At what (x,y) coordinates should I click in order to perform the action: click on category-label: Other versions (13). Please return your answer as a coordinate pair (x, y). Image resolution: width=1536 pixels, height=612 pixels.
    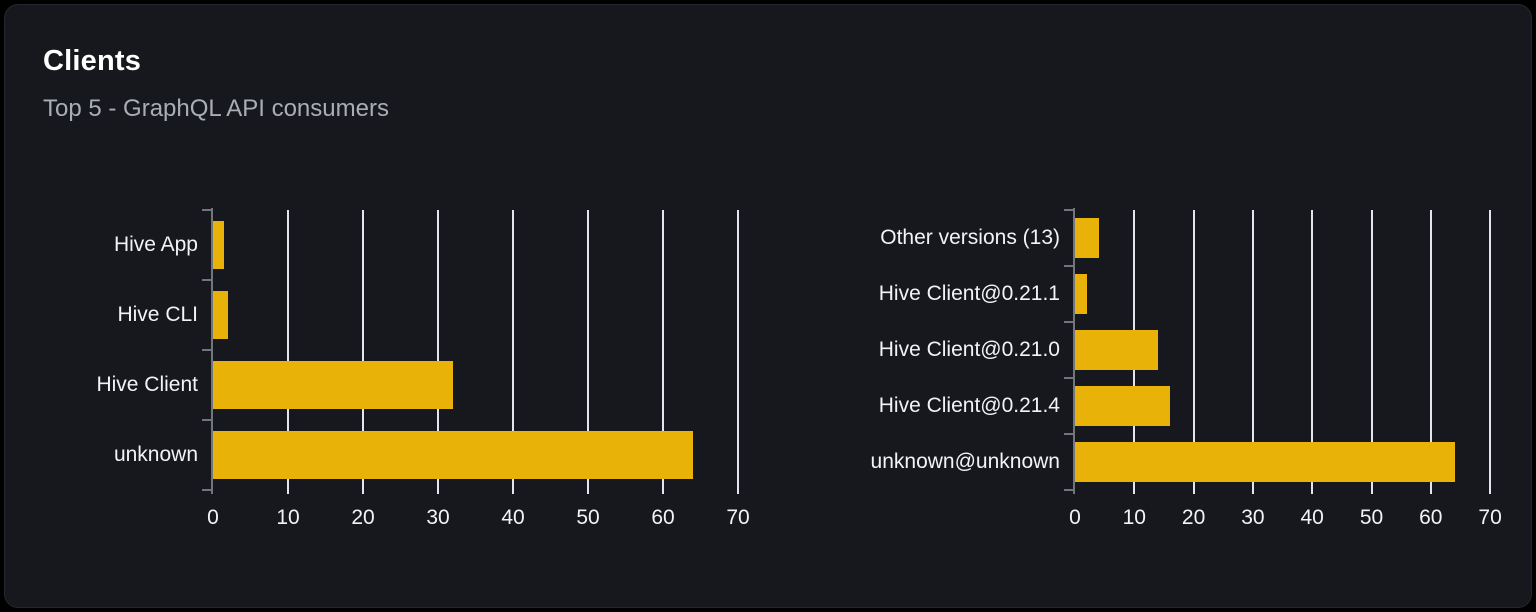
    Looking at the image, I should click on (970, 237).